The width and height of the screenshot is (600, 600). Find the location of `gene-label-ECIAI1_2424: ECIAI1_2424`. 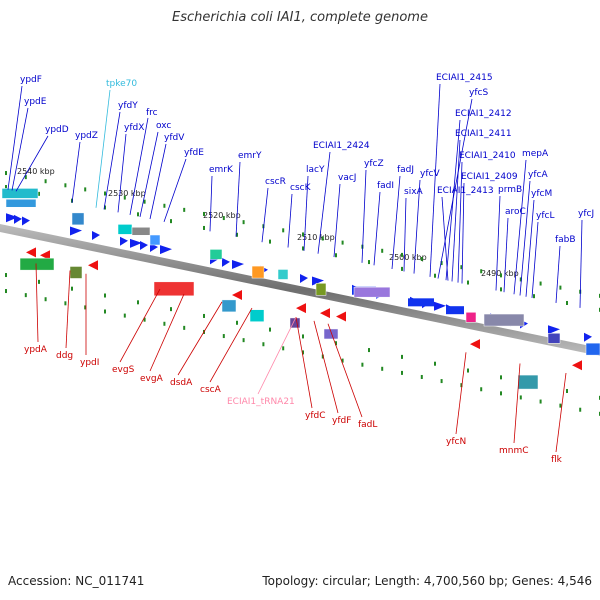

gene-label-ECIAI1_2424: ECIAI1_2424 is located at coordinates (341, 146).